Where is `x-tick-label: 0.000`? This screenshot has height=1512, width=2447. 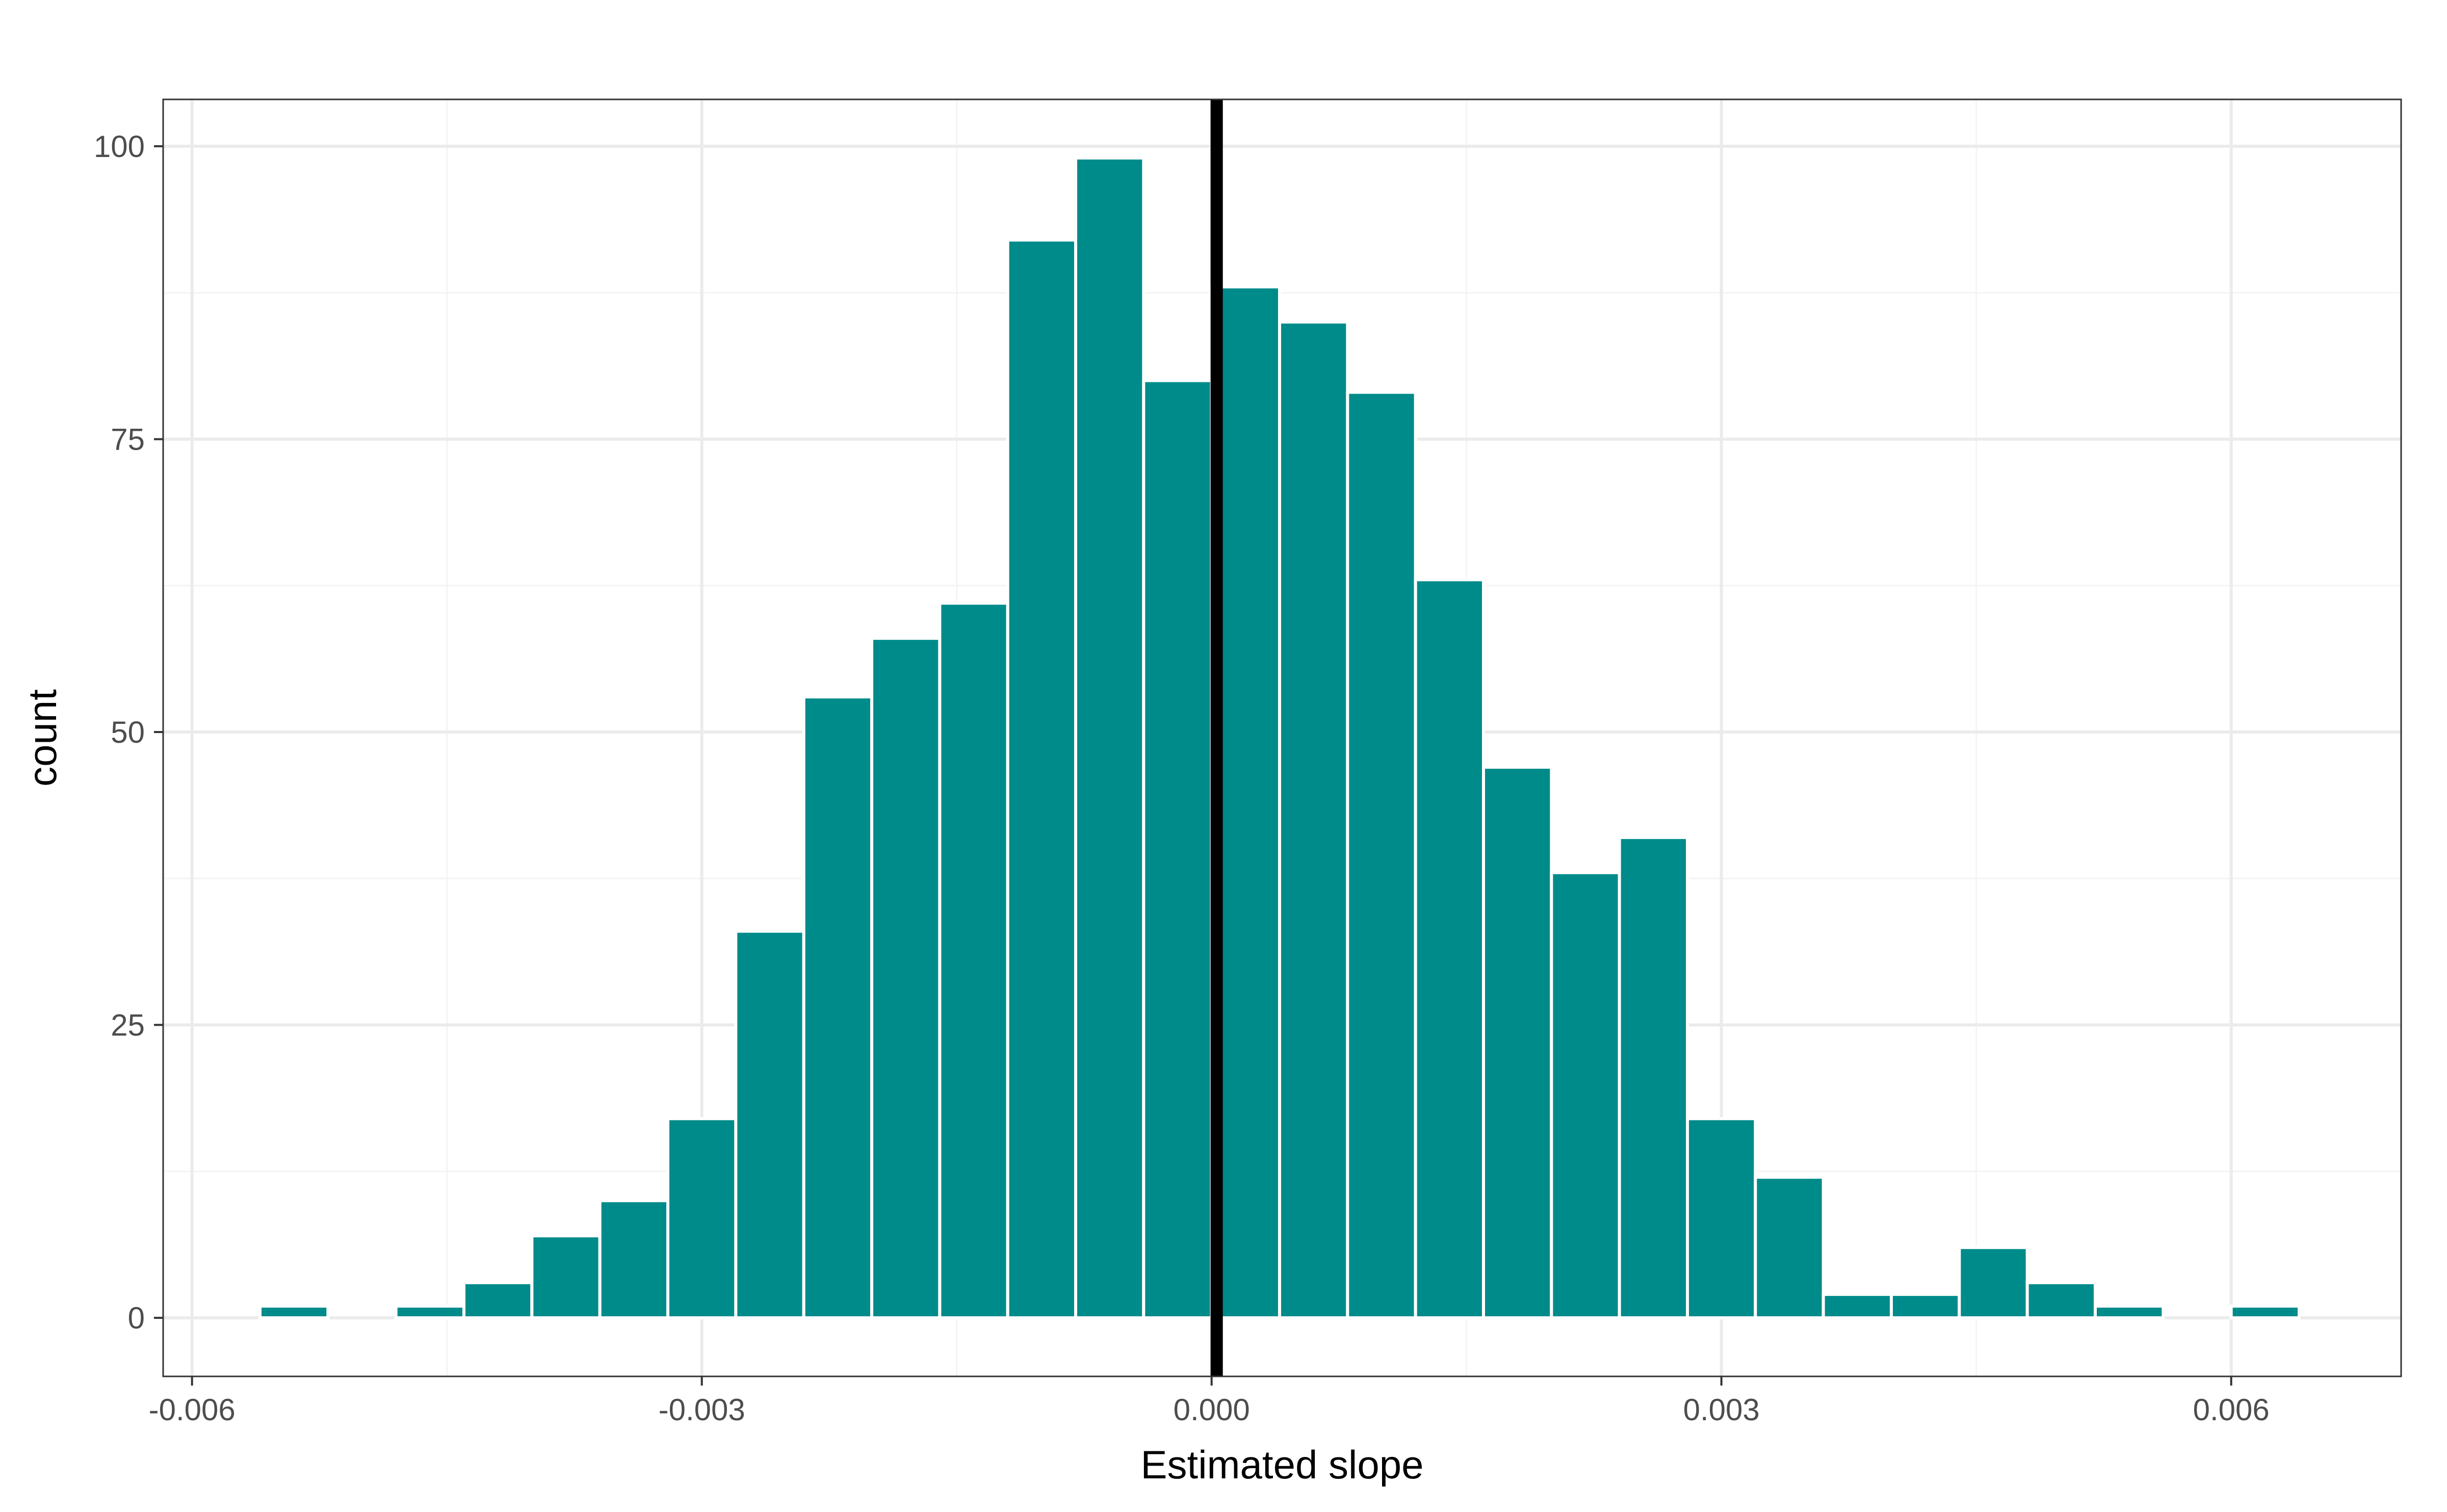 x-tick-label: 0.000 is located at coordinates (1212, 1410).